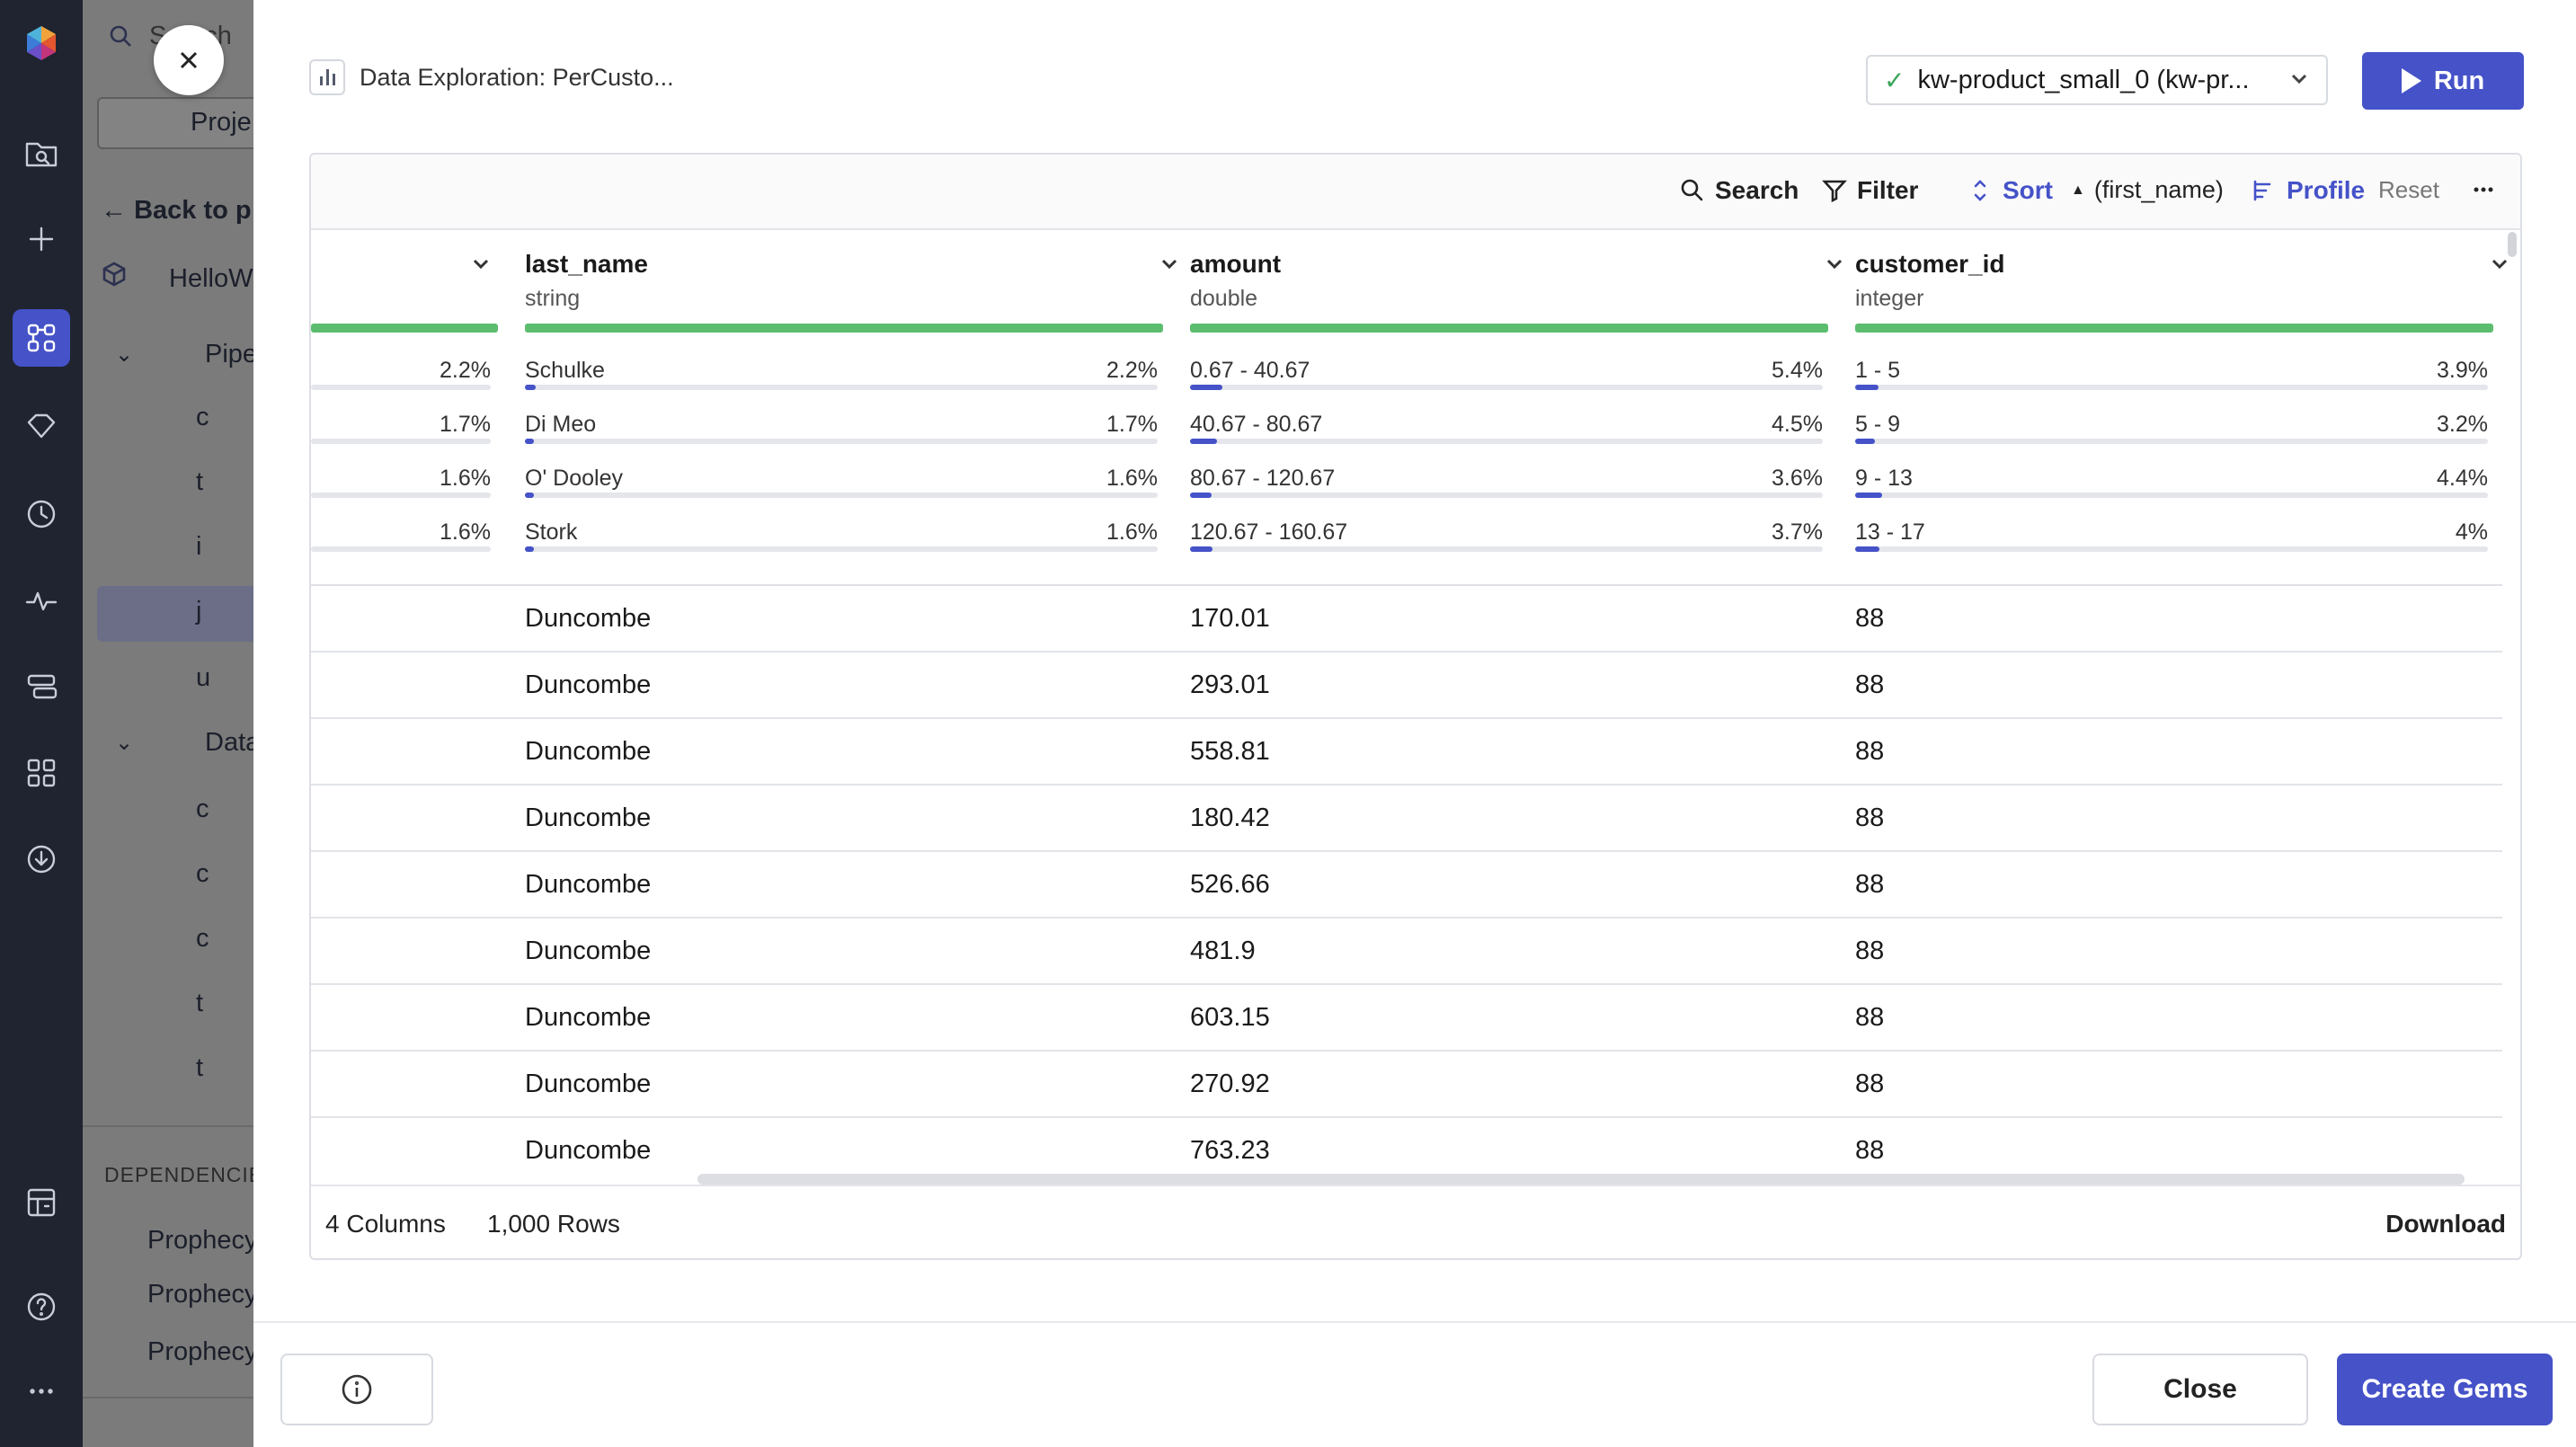  I want to click on column-header-amount: amount double, so click(1522, 279).